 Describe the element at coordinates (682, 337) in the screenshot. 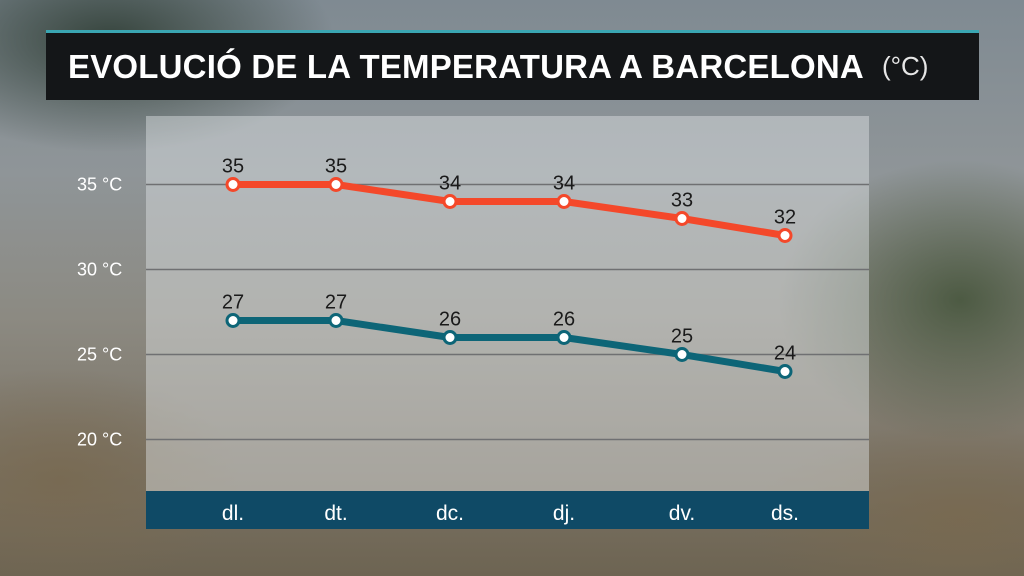

I see `data-label: 25` at that location.